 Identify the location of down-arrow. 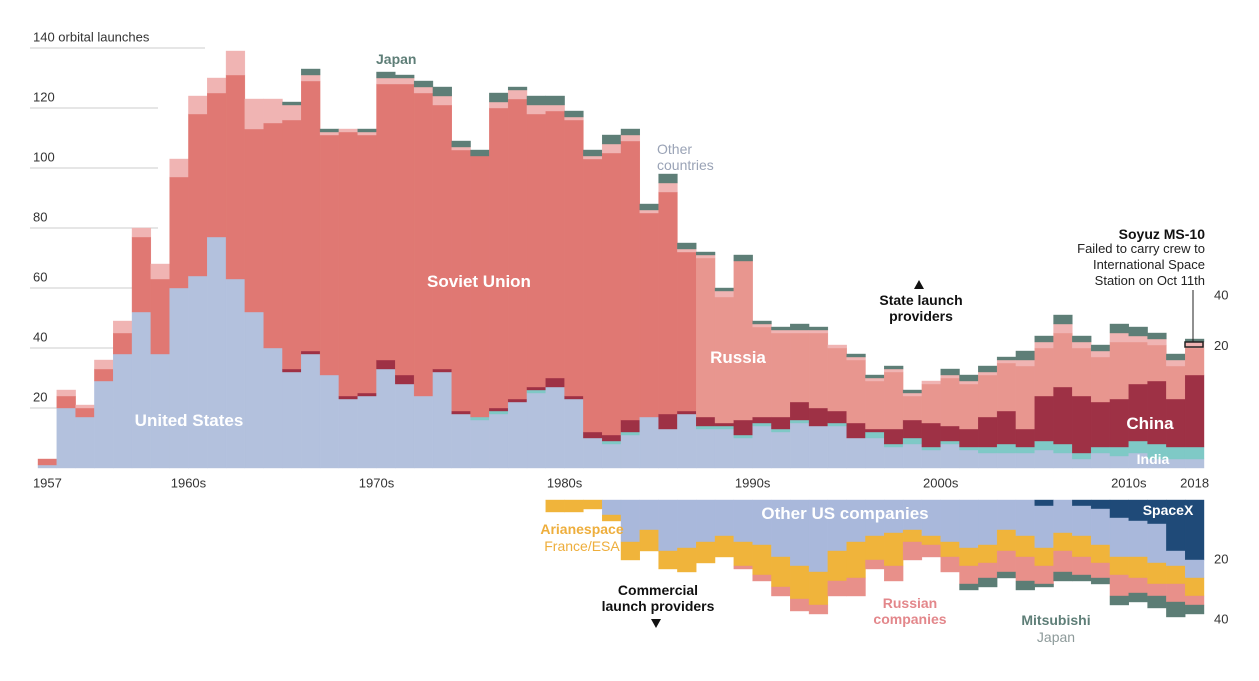
(656, 623).